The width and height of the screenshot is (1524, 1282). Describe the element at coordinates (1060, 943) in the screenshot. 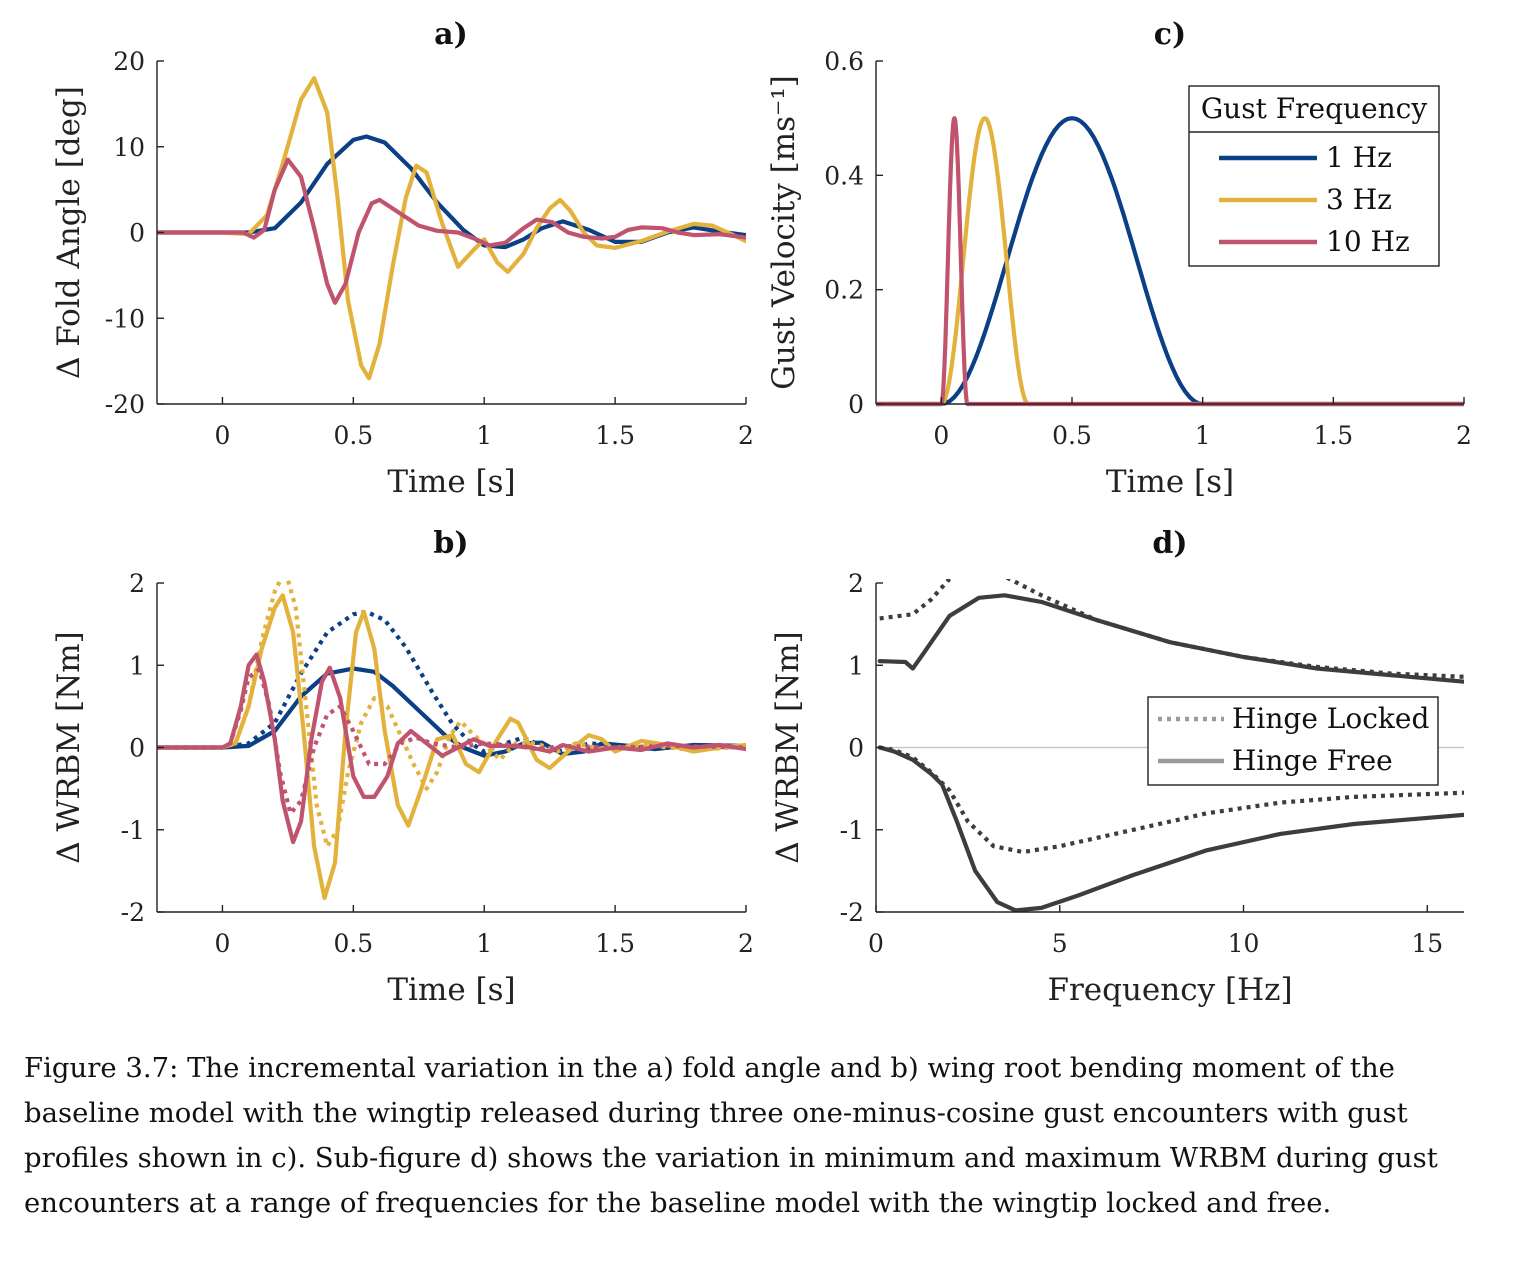

I see `x-tick-label: 5` at that location.